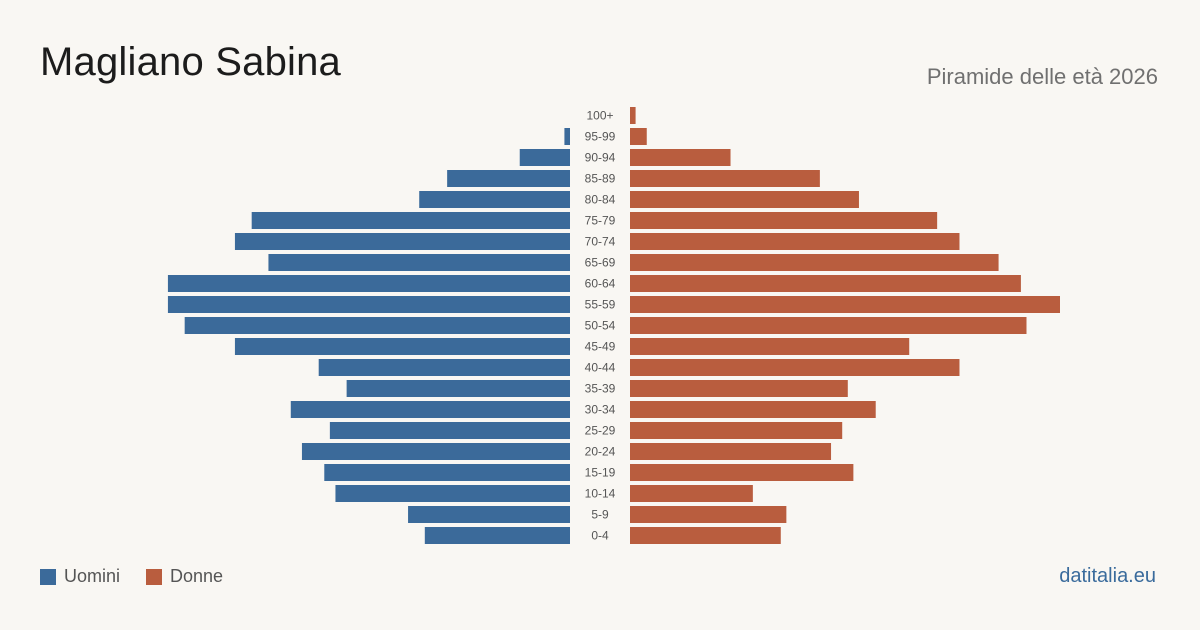 This screenshot has width=1200, height=630. What do you see at coordinates (600, 368) in the screenshot?
I see `age-label: 40-44` at bounding box center [600, 368].